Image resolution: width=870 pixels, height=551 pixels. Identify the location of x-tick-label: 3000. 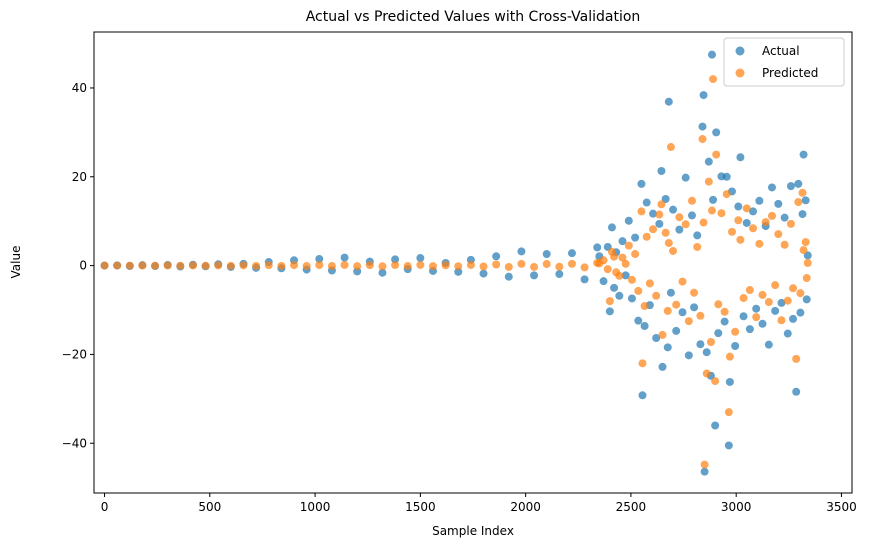
(736, 507).